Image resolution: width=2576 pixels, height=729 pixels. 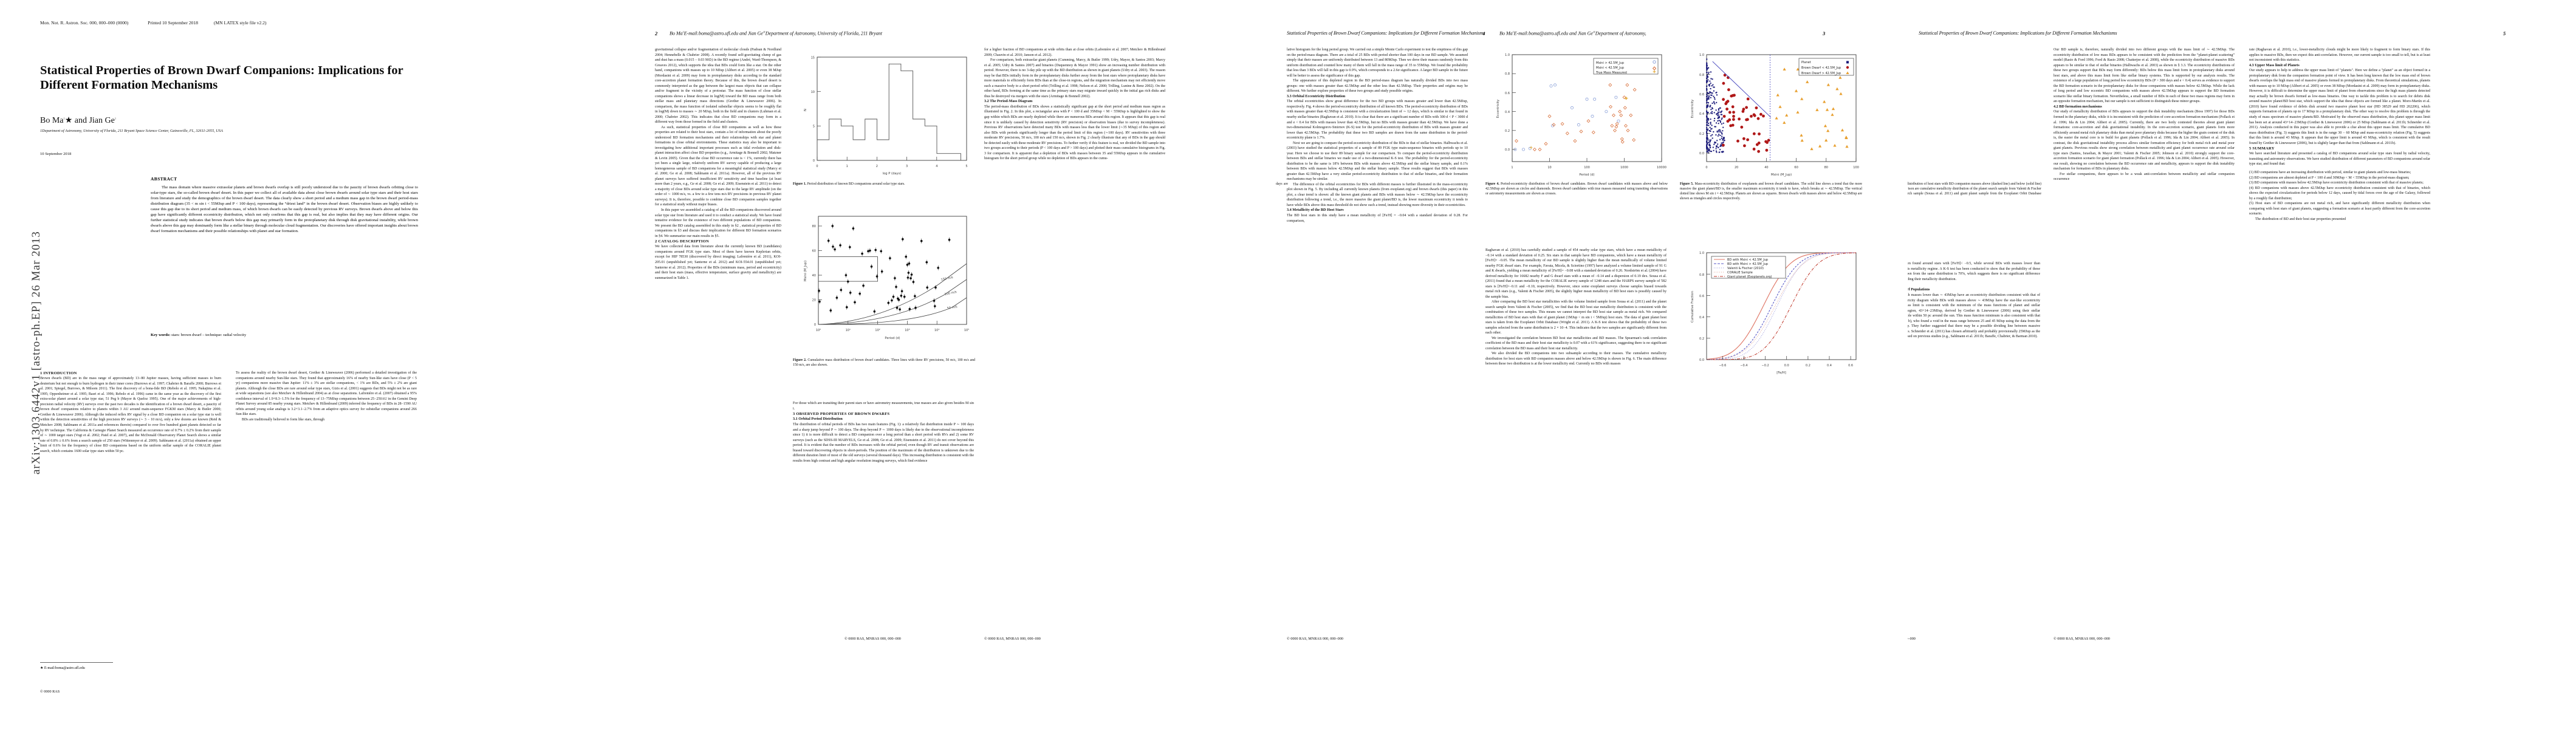 I want to click on svg-text: Giant planet (Exoplanets.org), so click(x=1749, y=277).